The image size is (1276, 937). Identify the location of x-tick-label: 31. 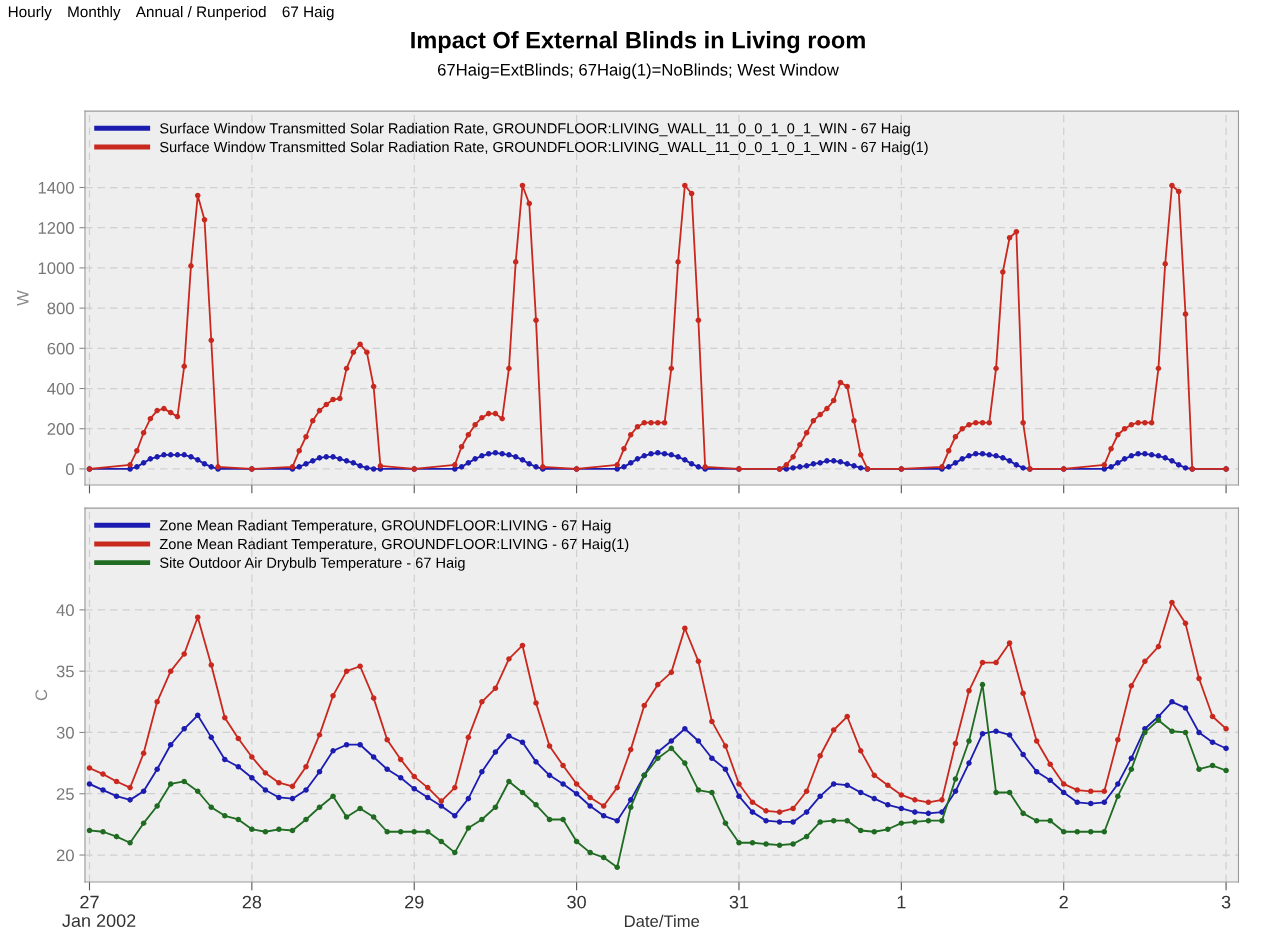
(739, 902).